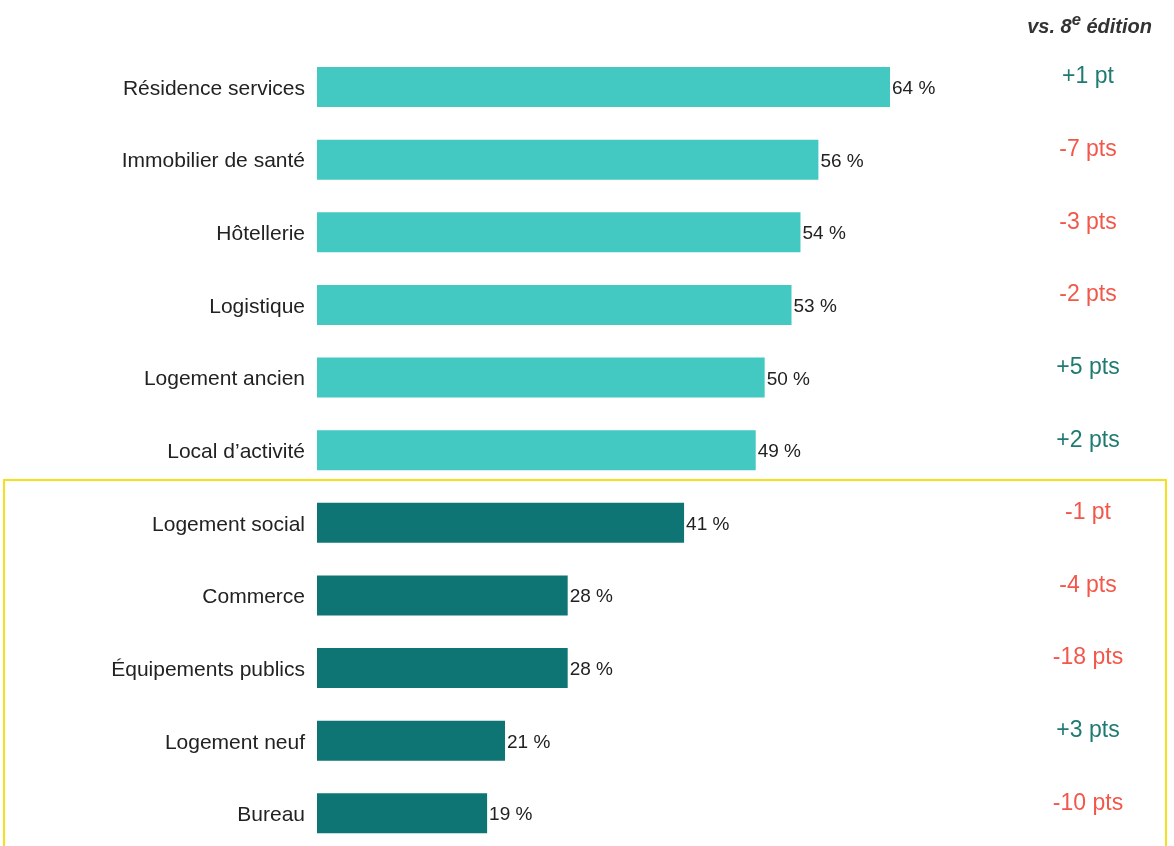  What do you see at coordinates (529, 741) in the screenshot?
I see `data-label: 21 %` at bounding box center [529, 741].